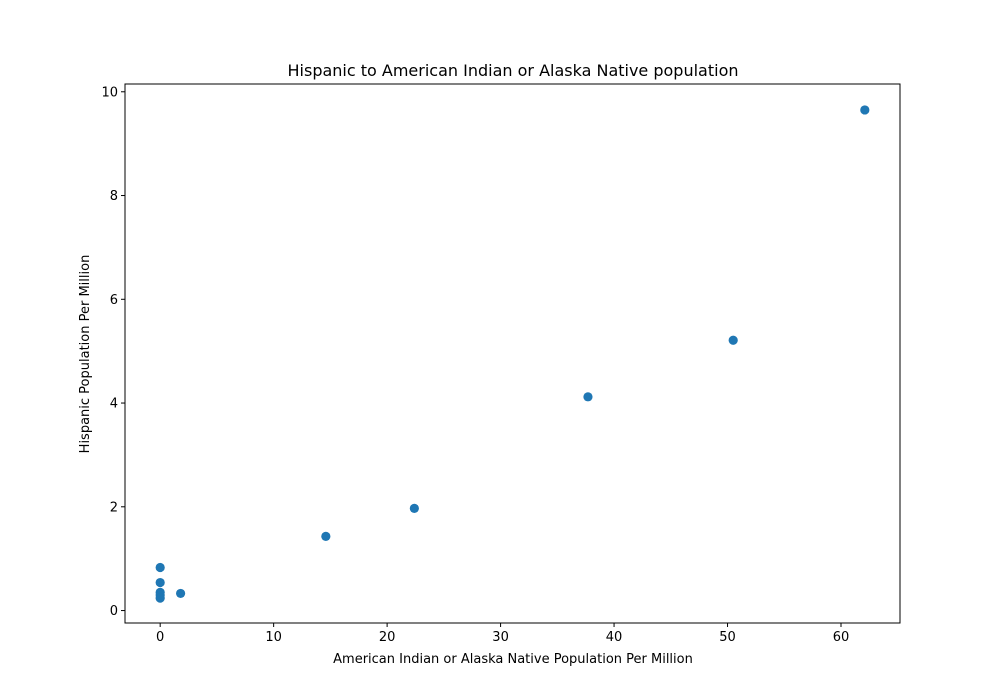  I want to click on y-tick-label-1: 2, so click(114, 507).